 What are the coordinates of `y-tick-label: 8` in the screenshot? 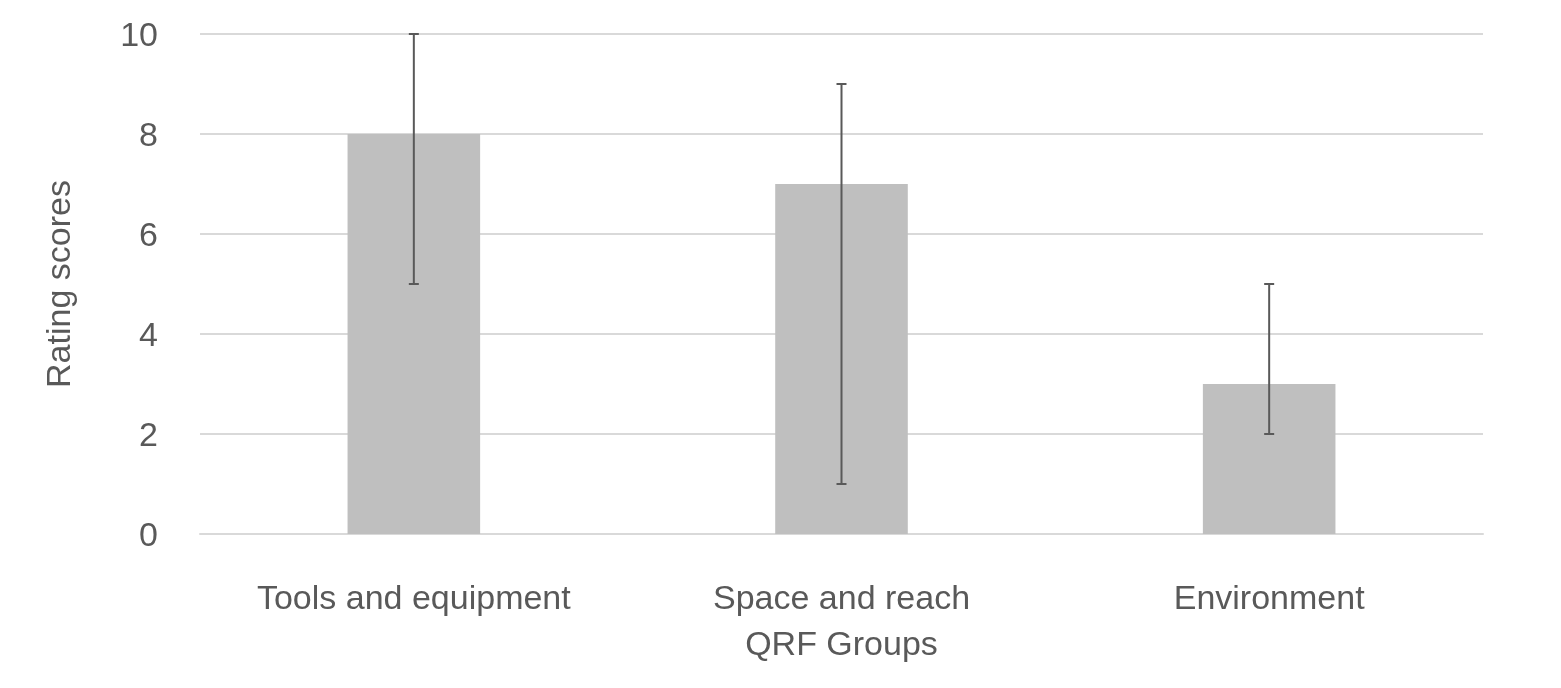 It's located at (148, 134).